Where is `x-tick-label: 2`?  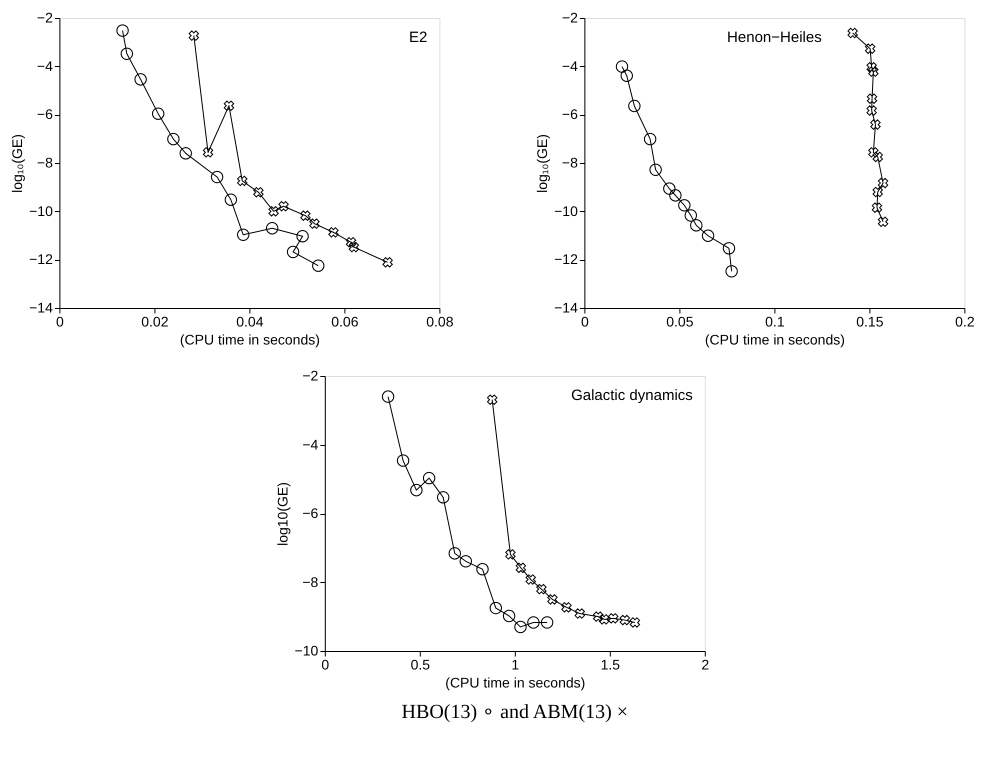 x-tick-label: 2 is located at coordinates (705, 664).